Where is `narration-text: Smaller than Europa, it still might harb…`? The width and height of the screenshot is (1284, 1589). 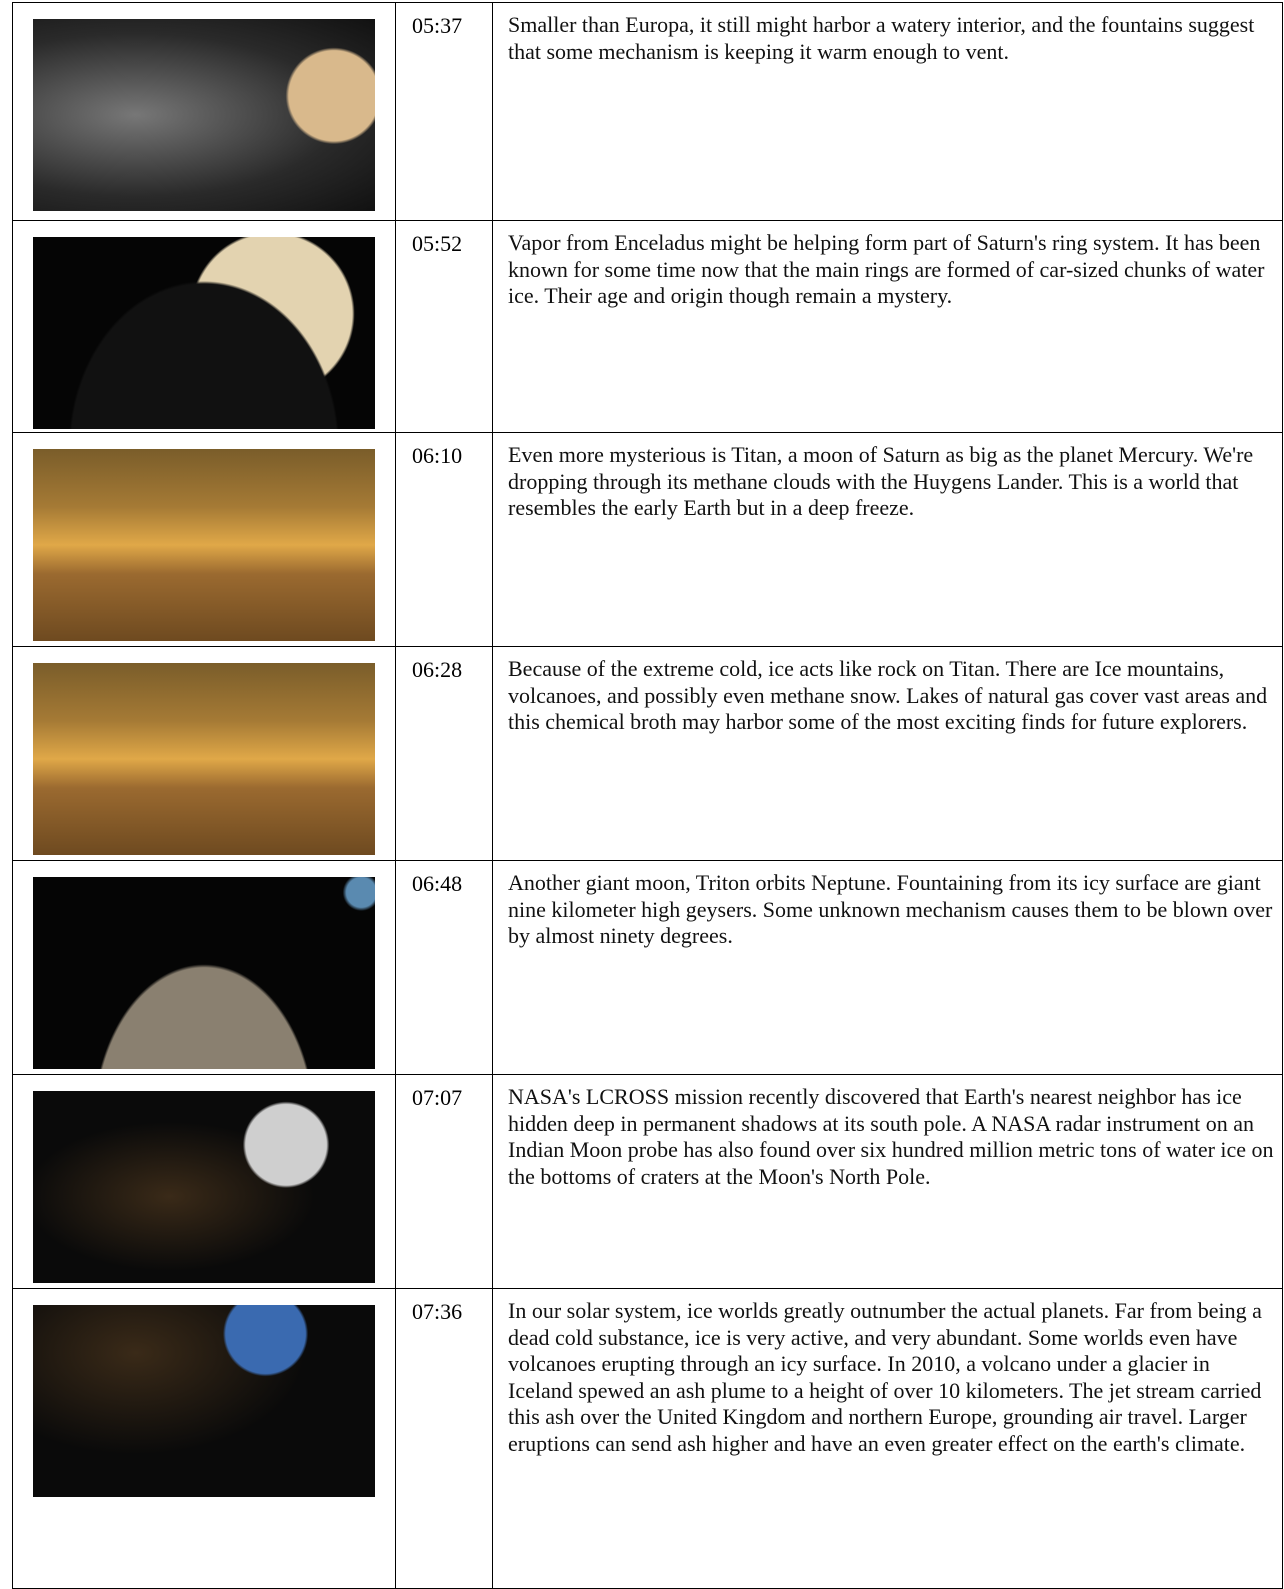
narration-text: Smaller than Europa, it still might harb… is located at coordinates (887, 111).